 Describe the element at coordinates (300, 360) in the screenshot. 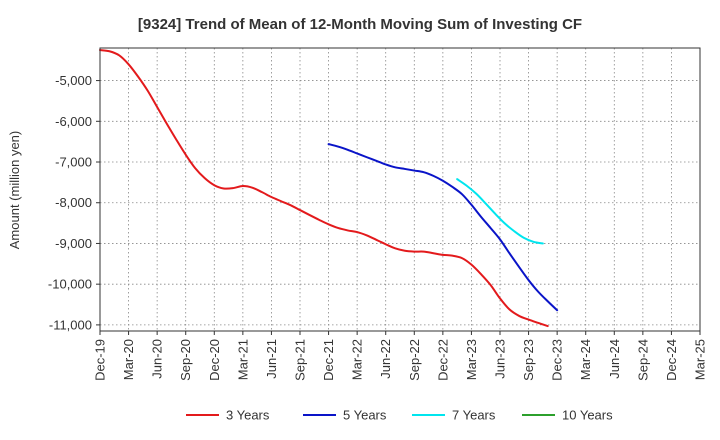

I see `x-tick-label: Sep-21` at that location.